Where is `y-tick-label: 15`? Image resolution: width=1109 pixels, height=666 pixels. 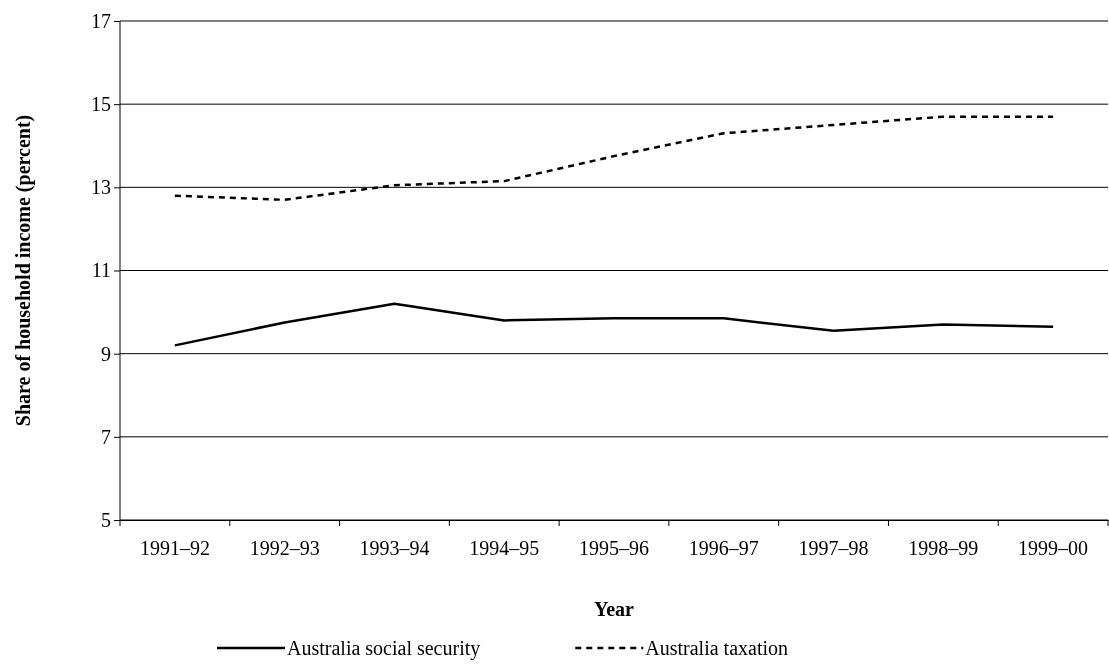 y-tick-label: 15 is located at coordinates (101, 104).